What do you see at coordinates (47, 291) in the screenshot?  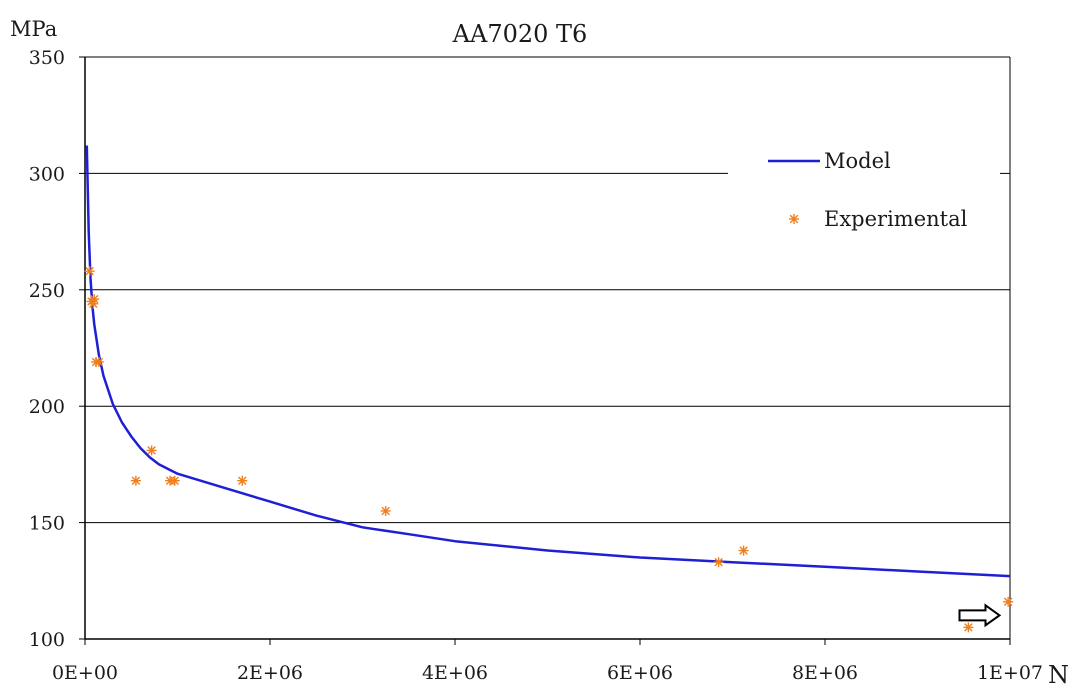 I see `y-tick-label: 250` at bounding box center [47, 291].